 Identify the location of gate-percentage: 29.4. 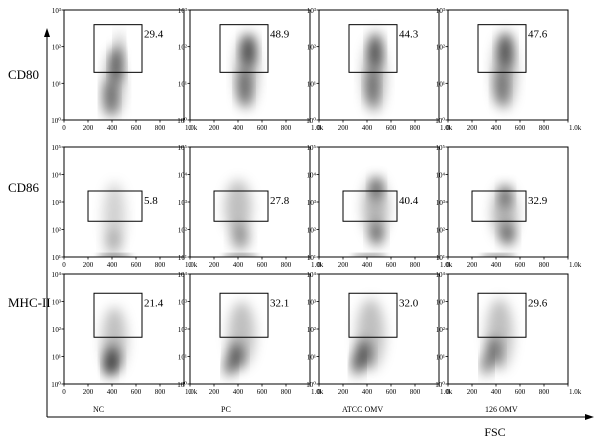
(154, 35).